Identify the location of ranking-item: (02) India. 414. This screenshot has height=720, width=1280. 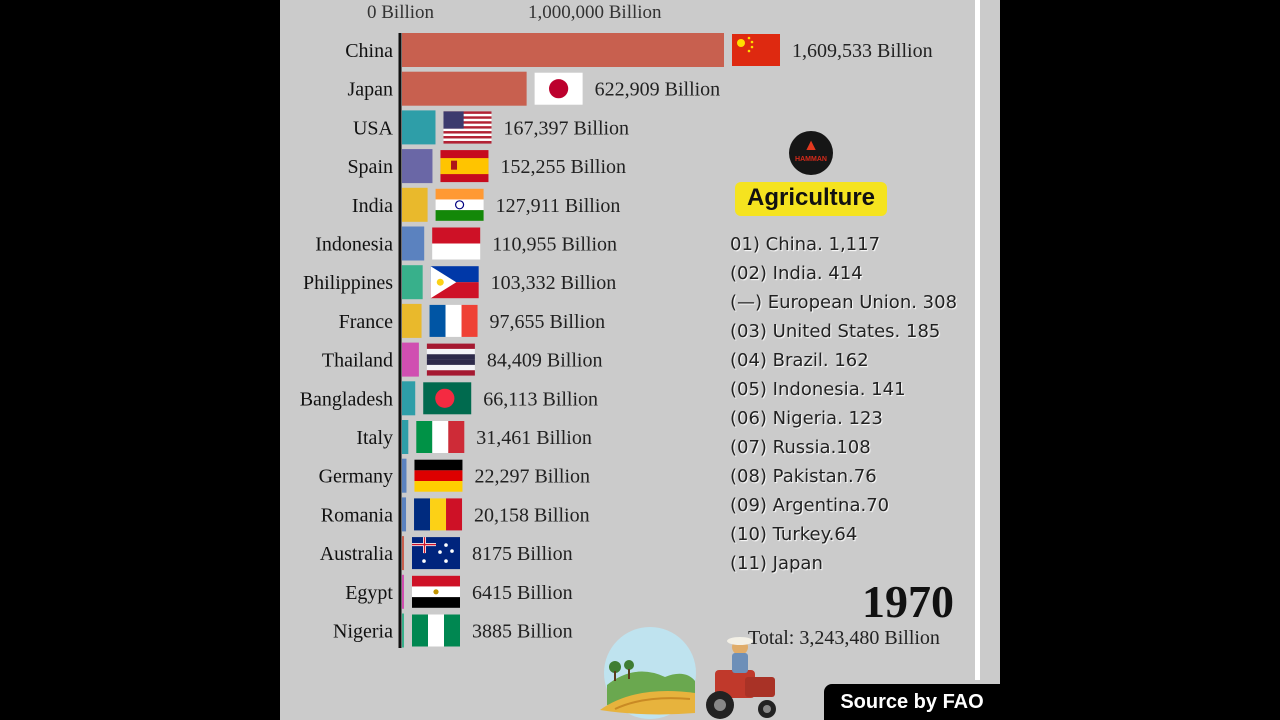
(796, 273).